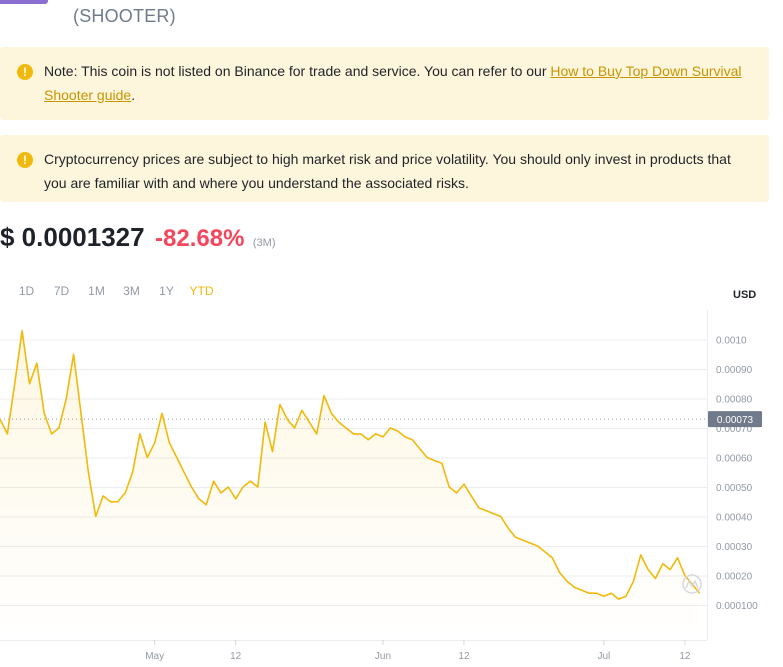  I want to click on y-tick-label: 0.00020, so click(734, 577).